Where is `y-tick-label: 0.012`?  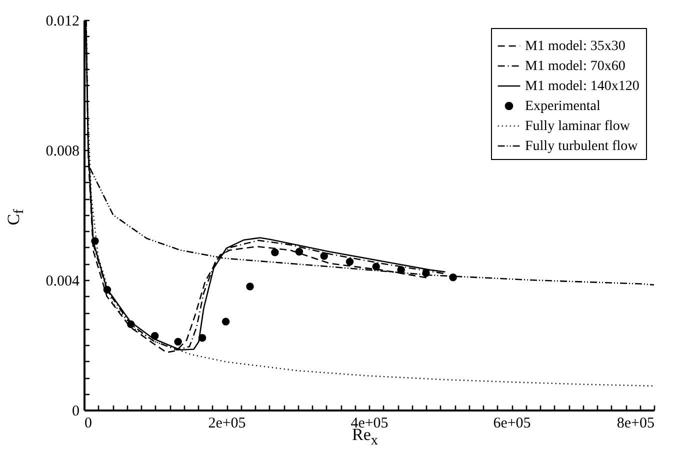 y-tick-label: 0.012 is located at coordinates (63, 22).